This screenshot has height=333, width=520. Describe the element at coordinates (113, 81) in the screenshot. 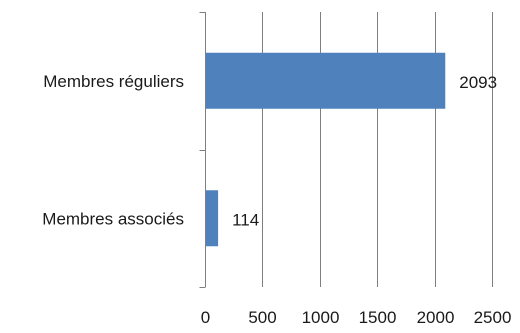

I see `category-label: Membres réguliers` at that location.